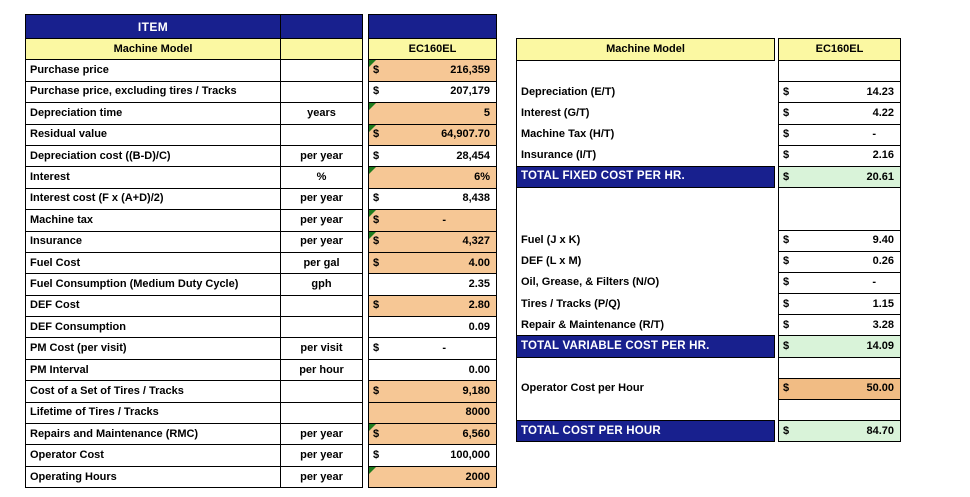 Image resolution: width=970 pixels, height=497 pixels. Describe the element at coordinates (839, 177) in the screenshot. I see `value-cell: $20.61` at that location.